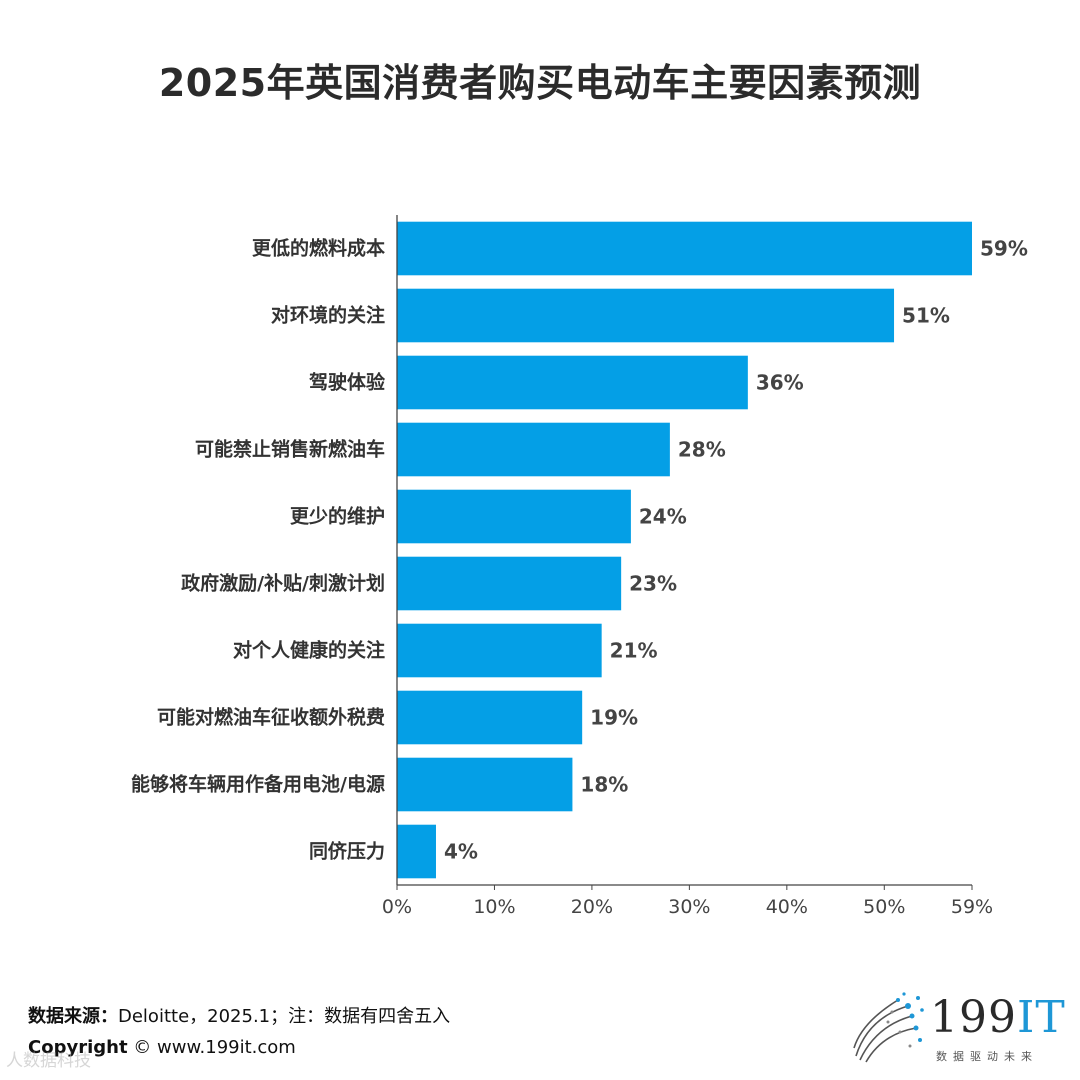 The height and width of the screenshot is (1080, 1080). Describe the element at coordinates (397, 907) in the screenshot. I see `x-tick-label: 0%` at that location.